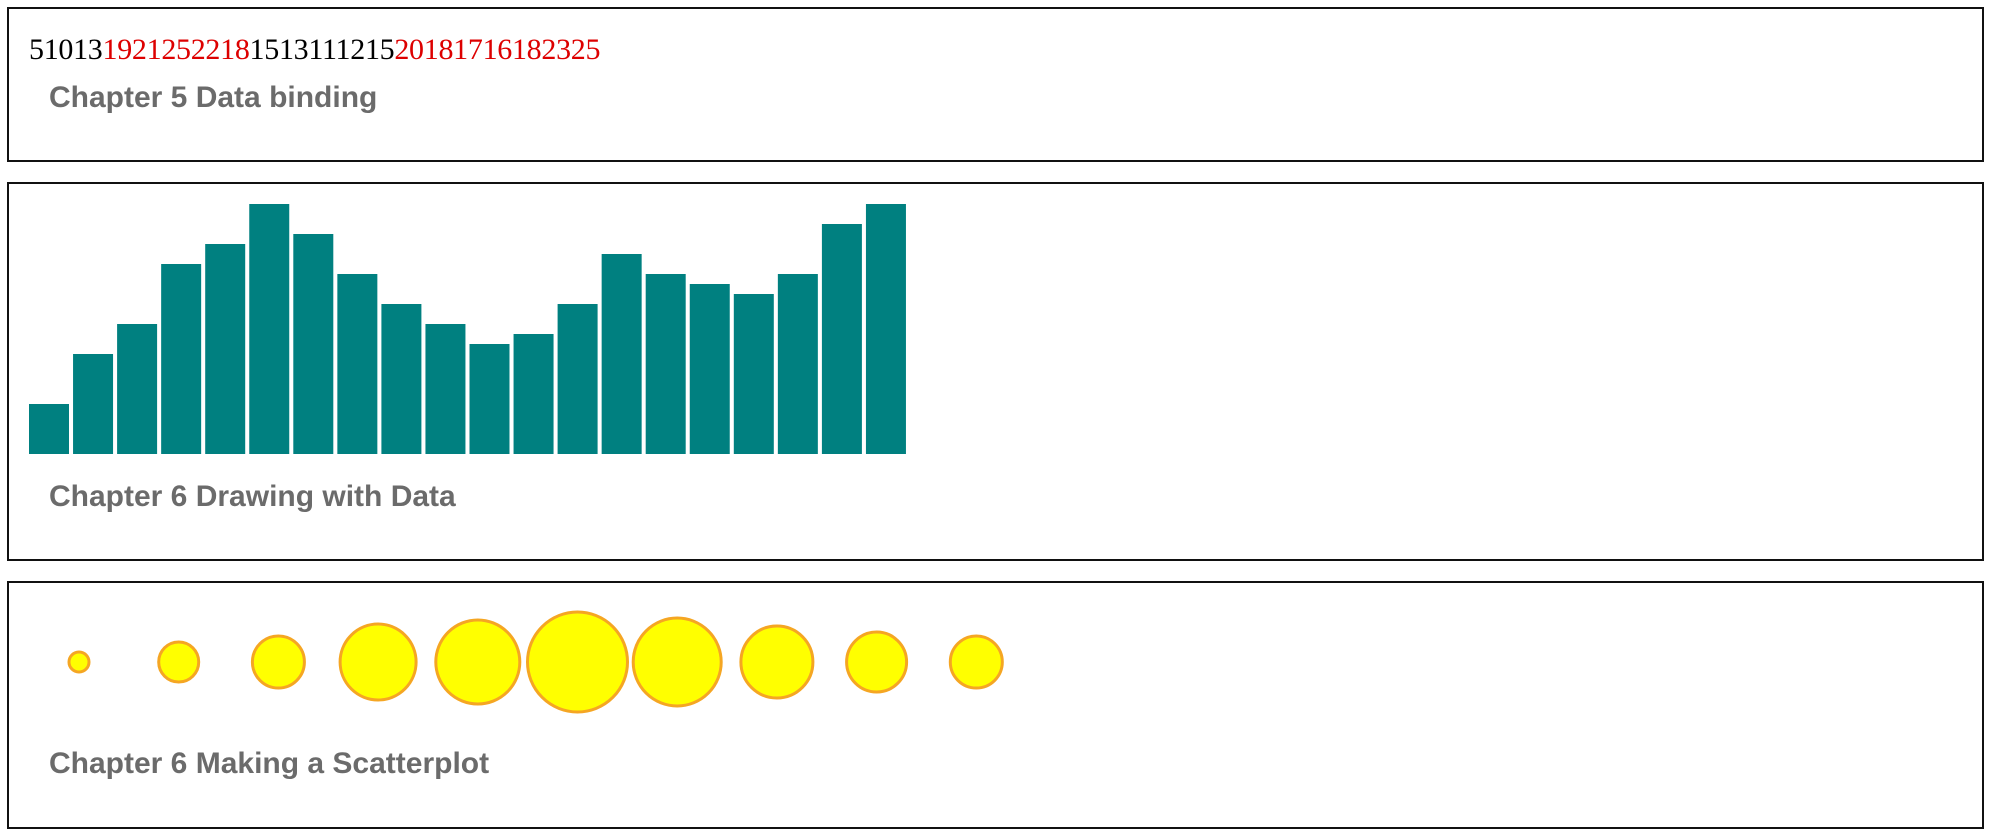 The height and width of the screenshot is (834, 1994). What do you see at coordinates (556, 49) in the screenshot?
I see `number-value: 23` at bounding box center [556, 49].